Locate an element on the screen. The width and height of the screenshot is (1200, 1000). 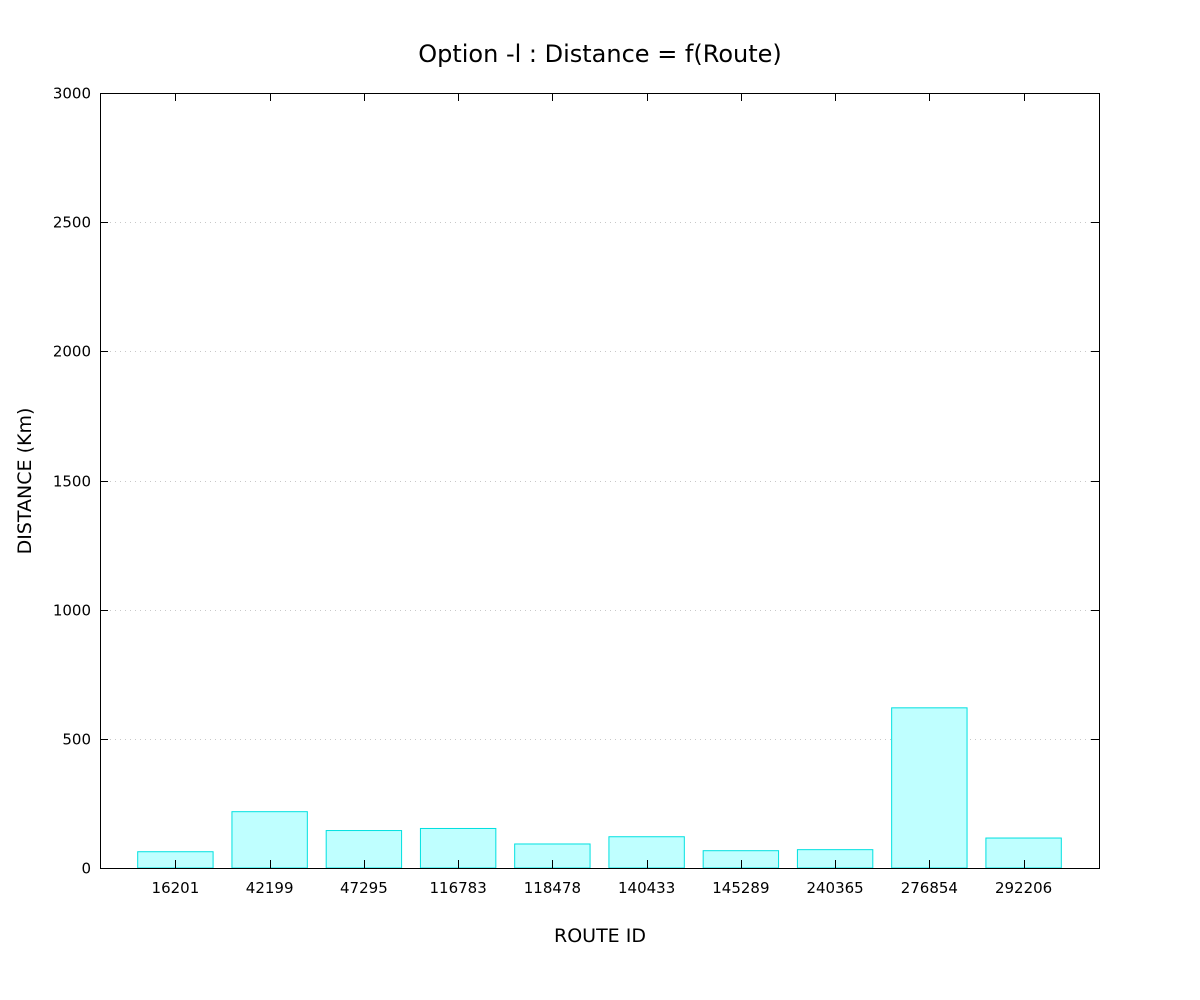
x-tick-label: 116783 is located at coordinates (457, 888).